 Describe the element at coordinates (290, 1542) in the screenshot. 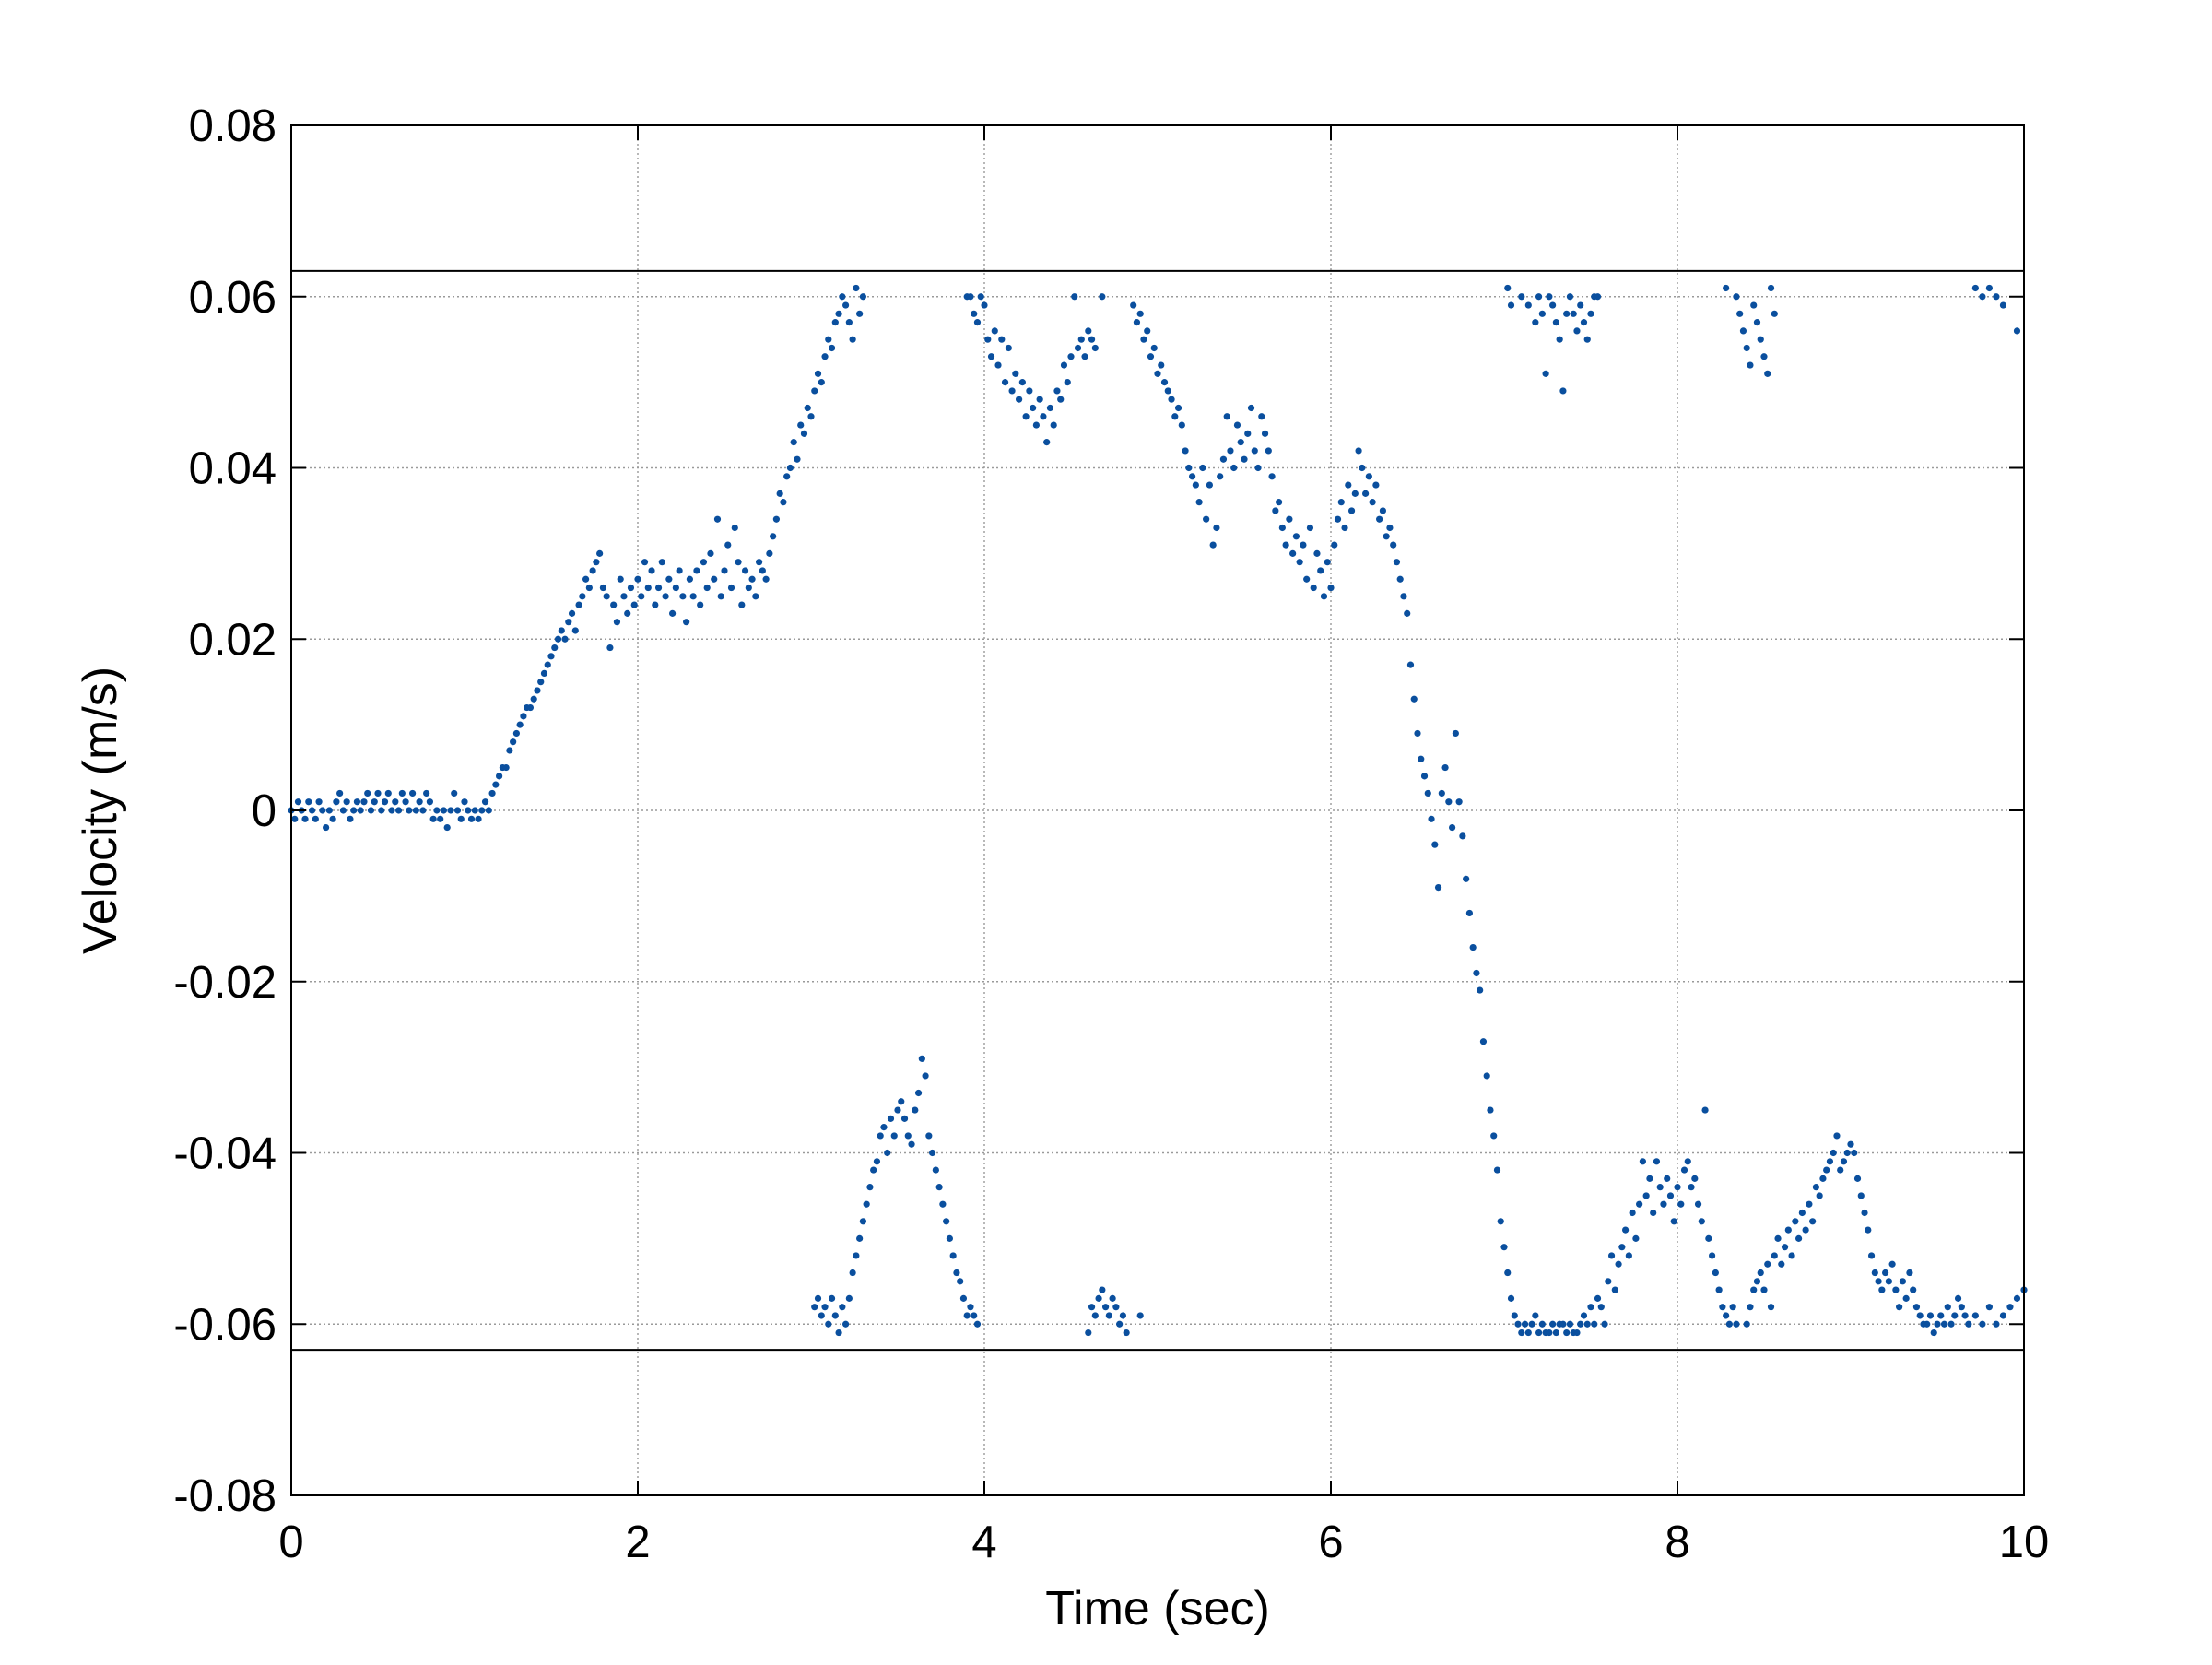

I see `x-tick-label: 0` at that location.